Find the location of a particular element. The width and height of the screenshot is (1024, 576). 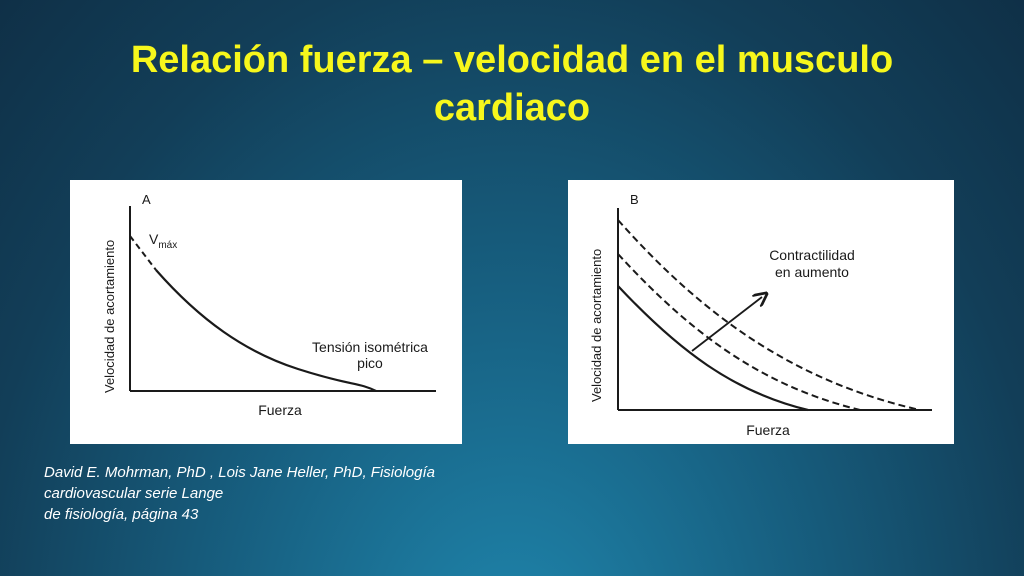

figure-b-baseline-curve is located at coordinates (713, 348).